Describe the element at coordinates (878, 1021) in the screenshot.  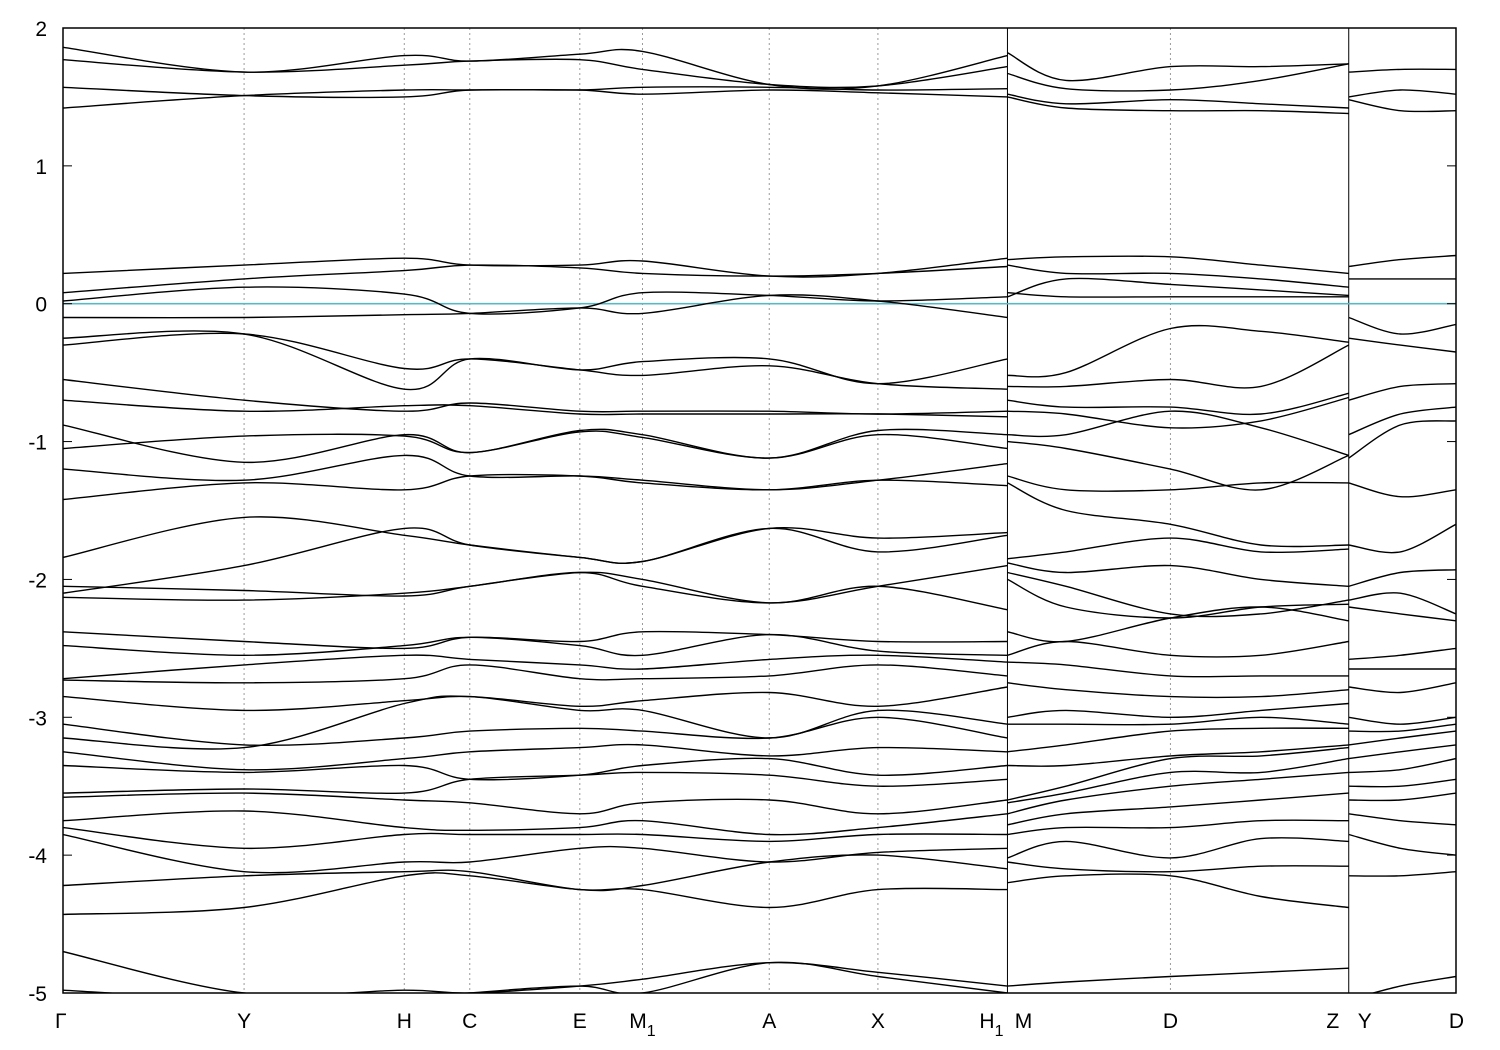
I see `x-tick-label: X` at that location.